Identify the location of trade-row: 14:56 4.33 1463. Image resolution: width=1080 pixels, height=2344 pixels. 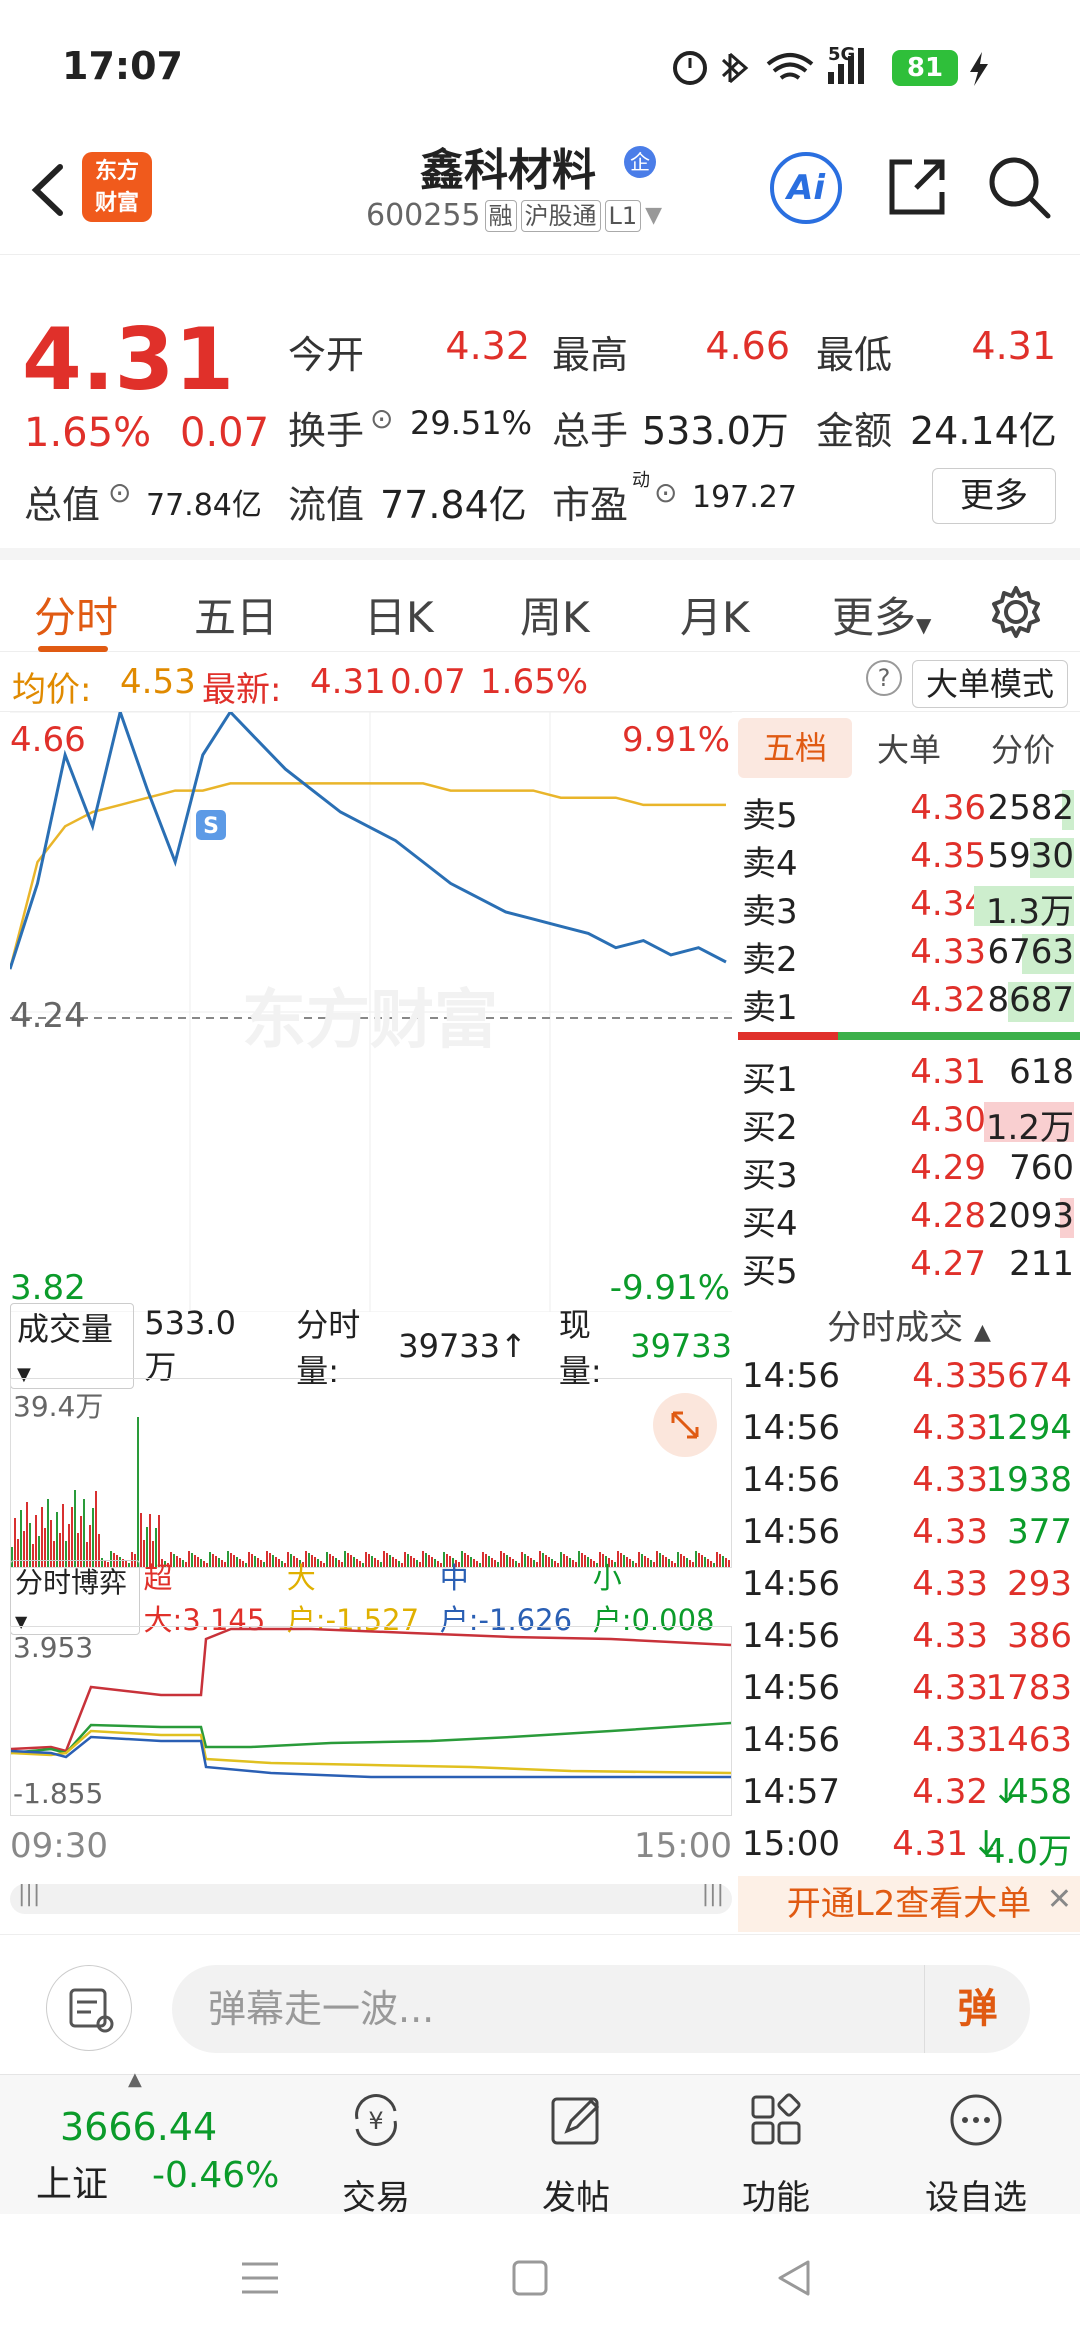
(907, 1740).